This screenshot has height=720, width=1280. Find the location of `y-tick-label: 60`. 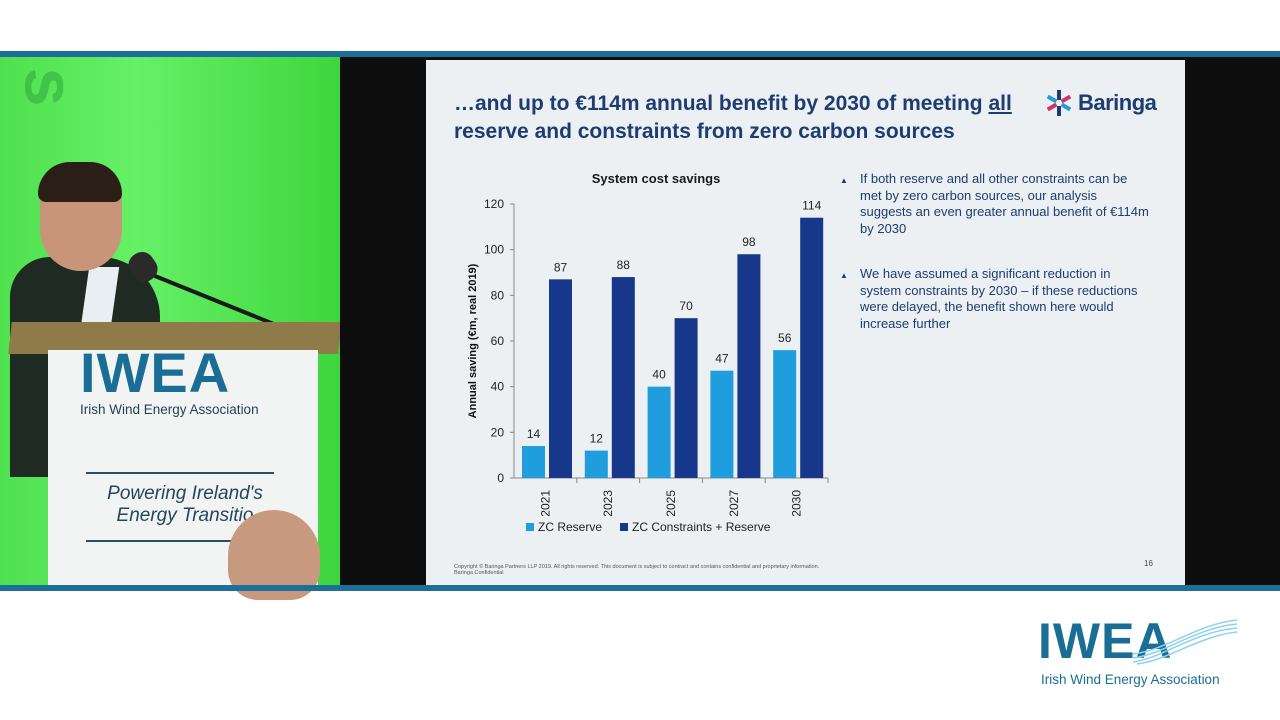

y-tick-label: 60 is located at coordinates (498, 341).